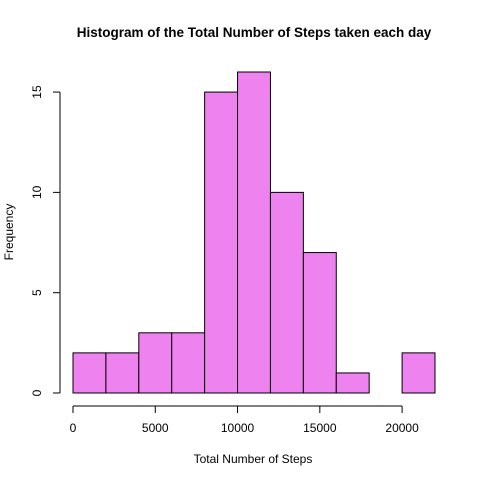 This screenshot has width=480, height=480. I want to click on y-axis-label: Frequency, so click(9, 232).